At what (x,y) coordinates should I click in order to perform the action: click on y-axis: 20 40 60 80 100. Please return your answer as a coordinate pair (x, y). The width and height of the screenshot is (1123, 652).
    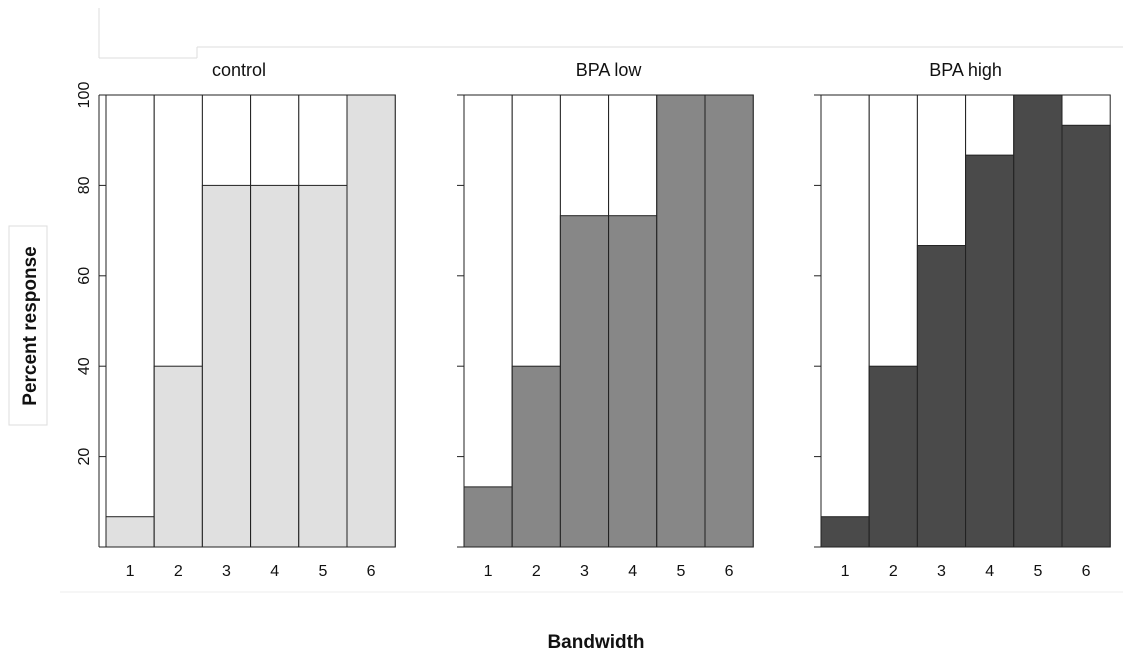
    Looking at the image, I should click on (88, 314).